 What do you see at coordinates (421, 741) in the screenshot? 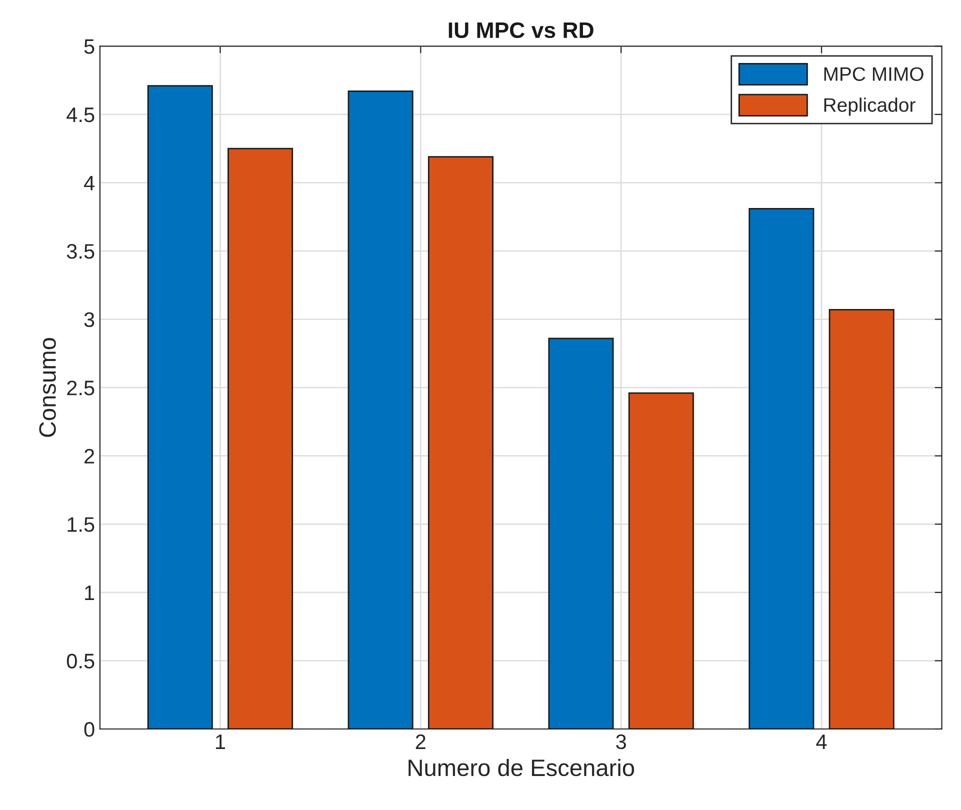
I see `x-tick-label: 2` at bounding box center [421, 741].